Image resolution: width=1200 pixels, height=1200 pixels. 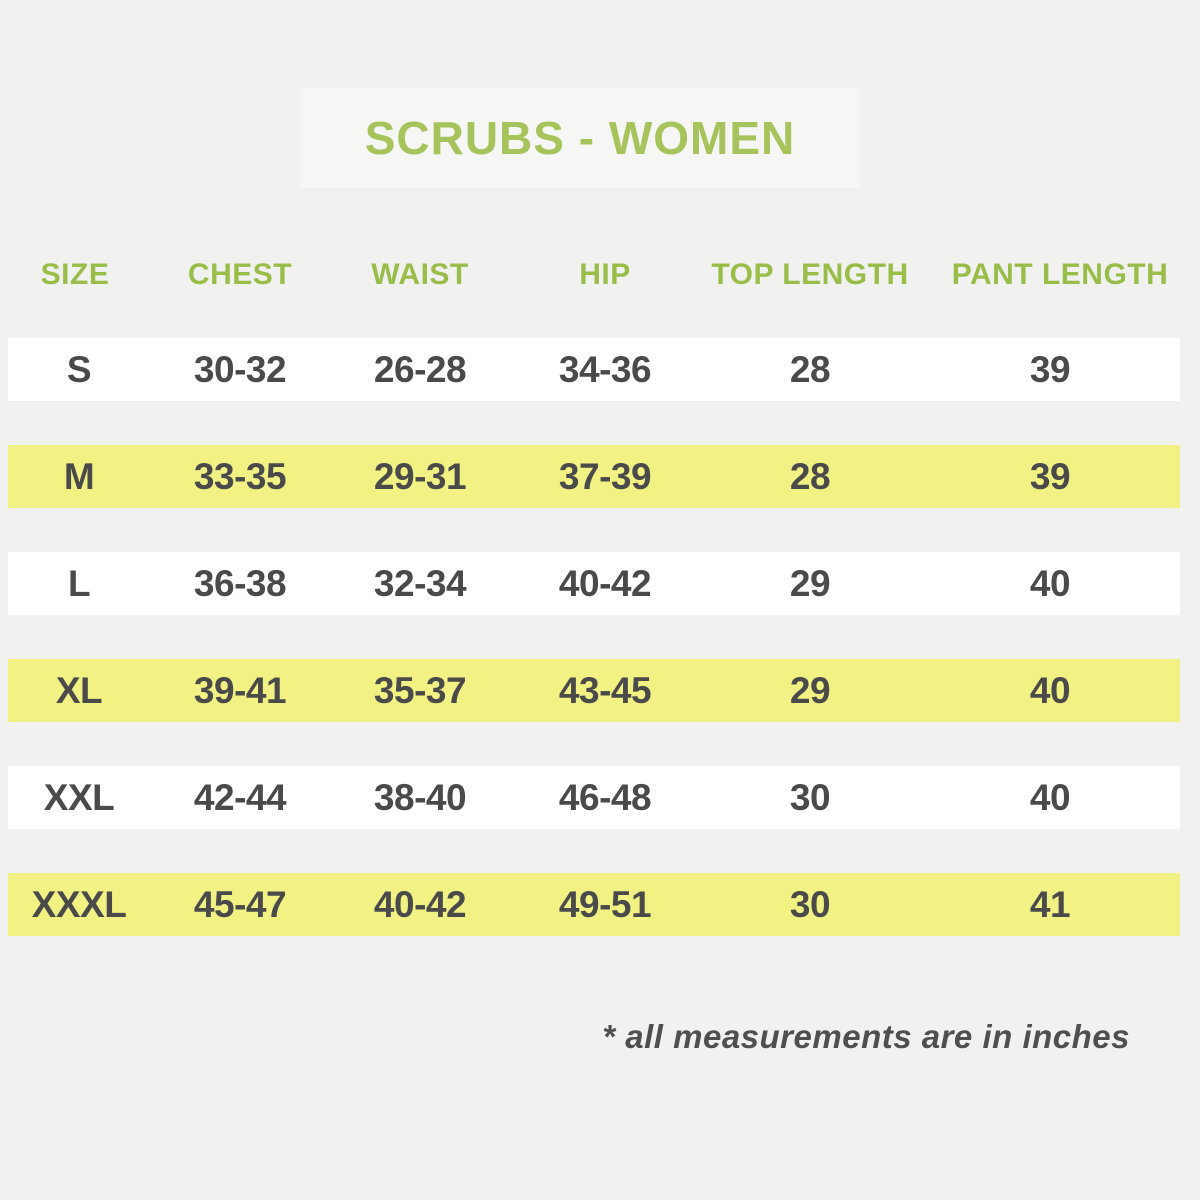 I want to click on cell-chest: 36-38, so click(x=240, y=583).